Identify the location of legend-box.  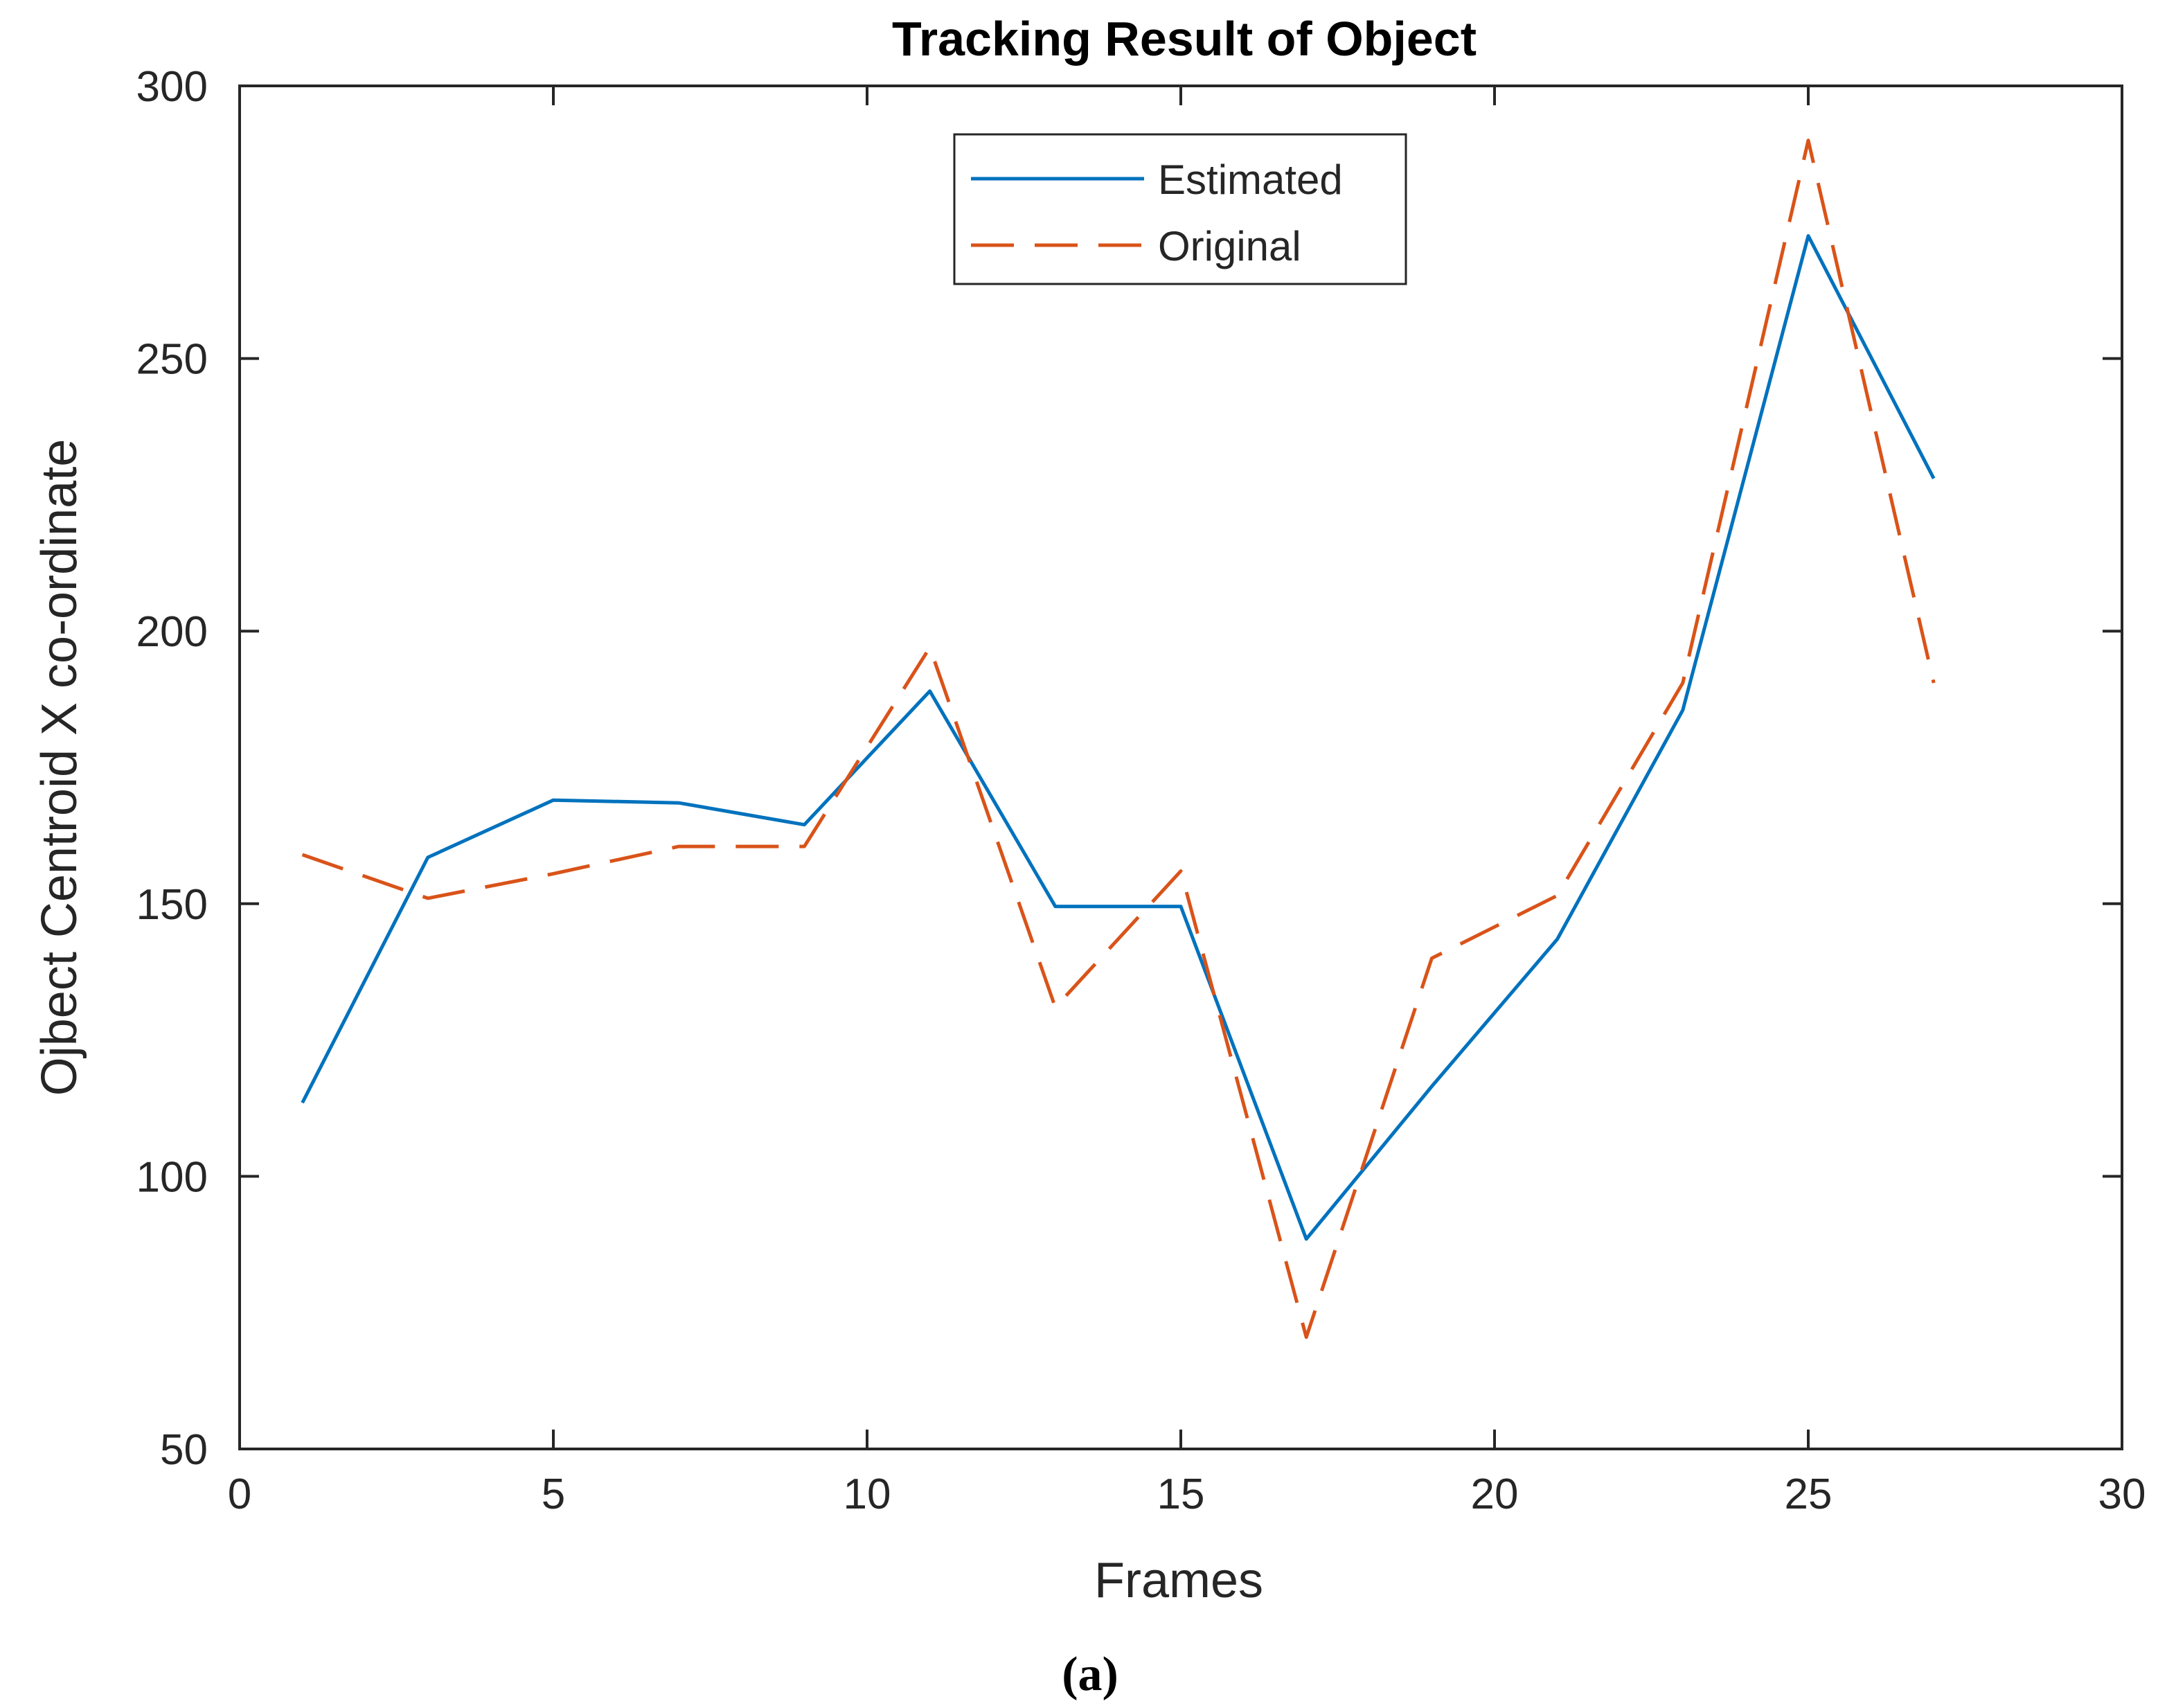
(1180, 209).